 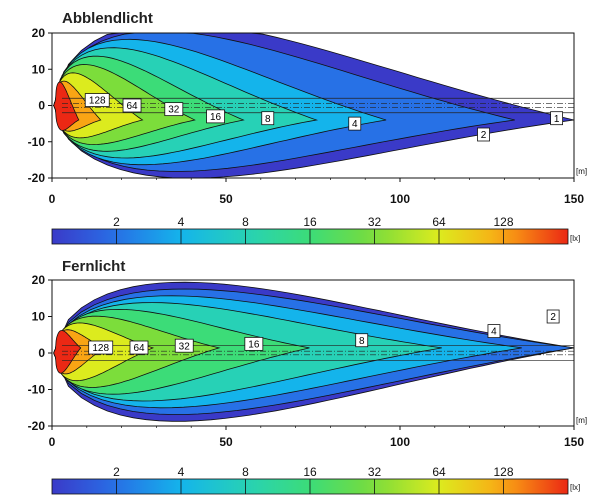 What do you see at coordinates (93, 266) in the screenshot?
I see `chart-title: Fernlicht` at bounding box center [93, 266].